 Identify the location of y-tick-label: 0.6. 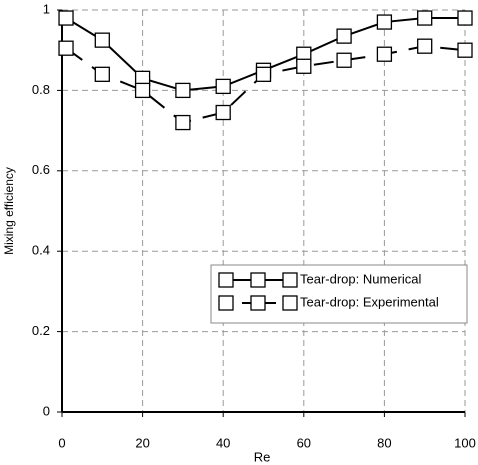
(41, 169).